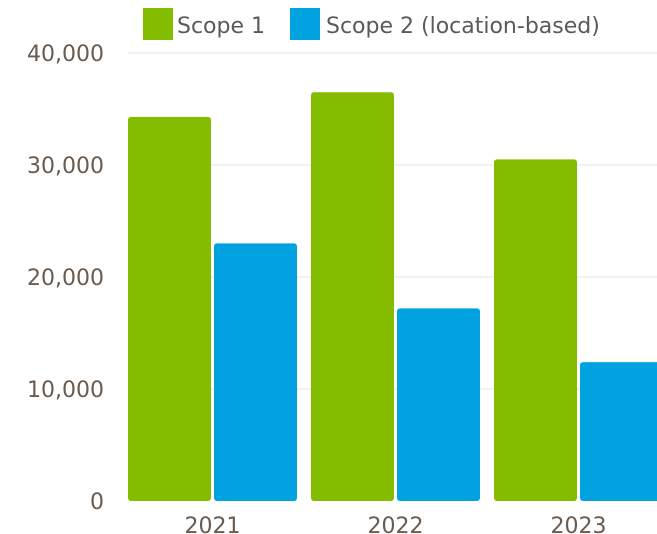 This screenshot has height=534, width=657. I want to click on legend-label-scope-2: Scope 2 (location-based), so click(463, 26).